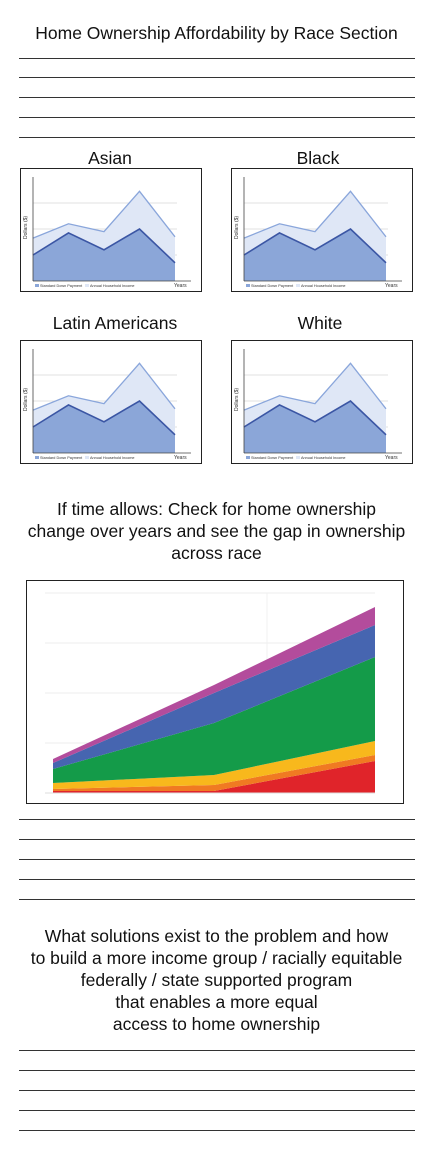  Describe the element at coordinates (216, 509) in the screenshot. I see `section2-line: If time allows: Check for home ownership` at that location.